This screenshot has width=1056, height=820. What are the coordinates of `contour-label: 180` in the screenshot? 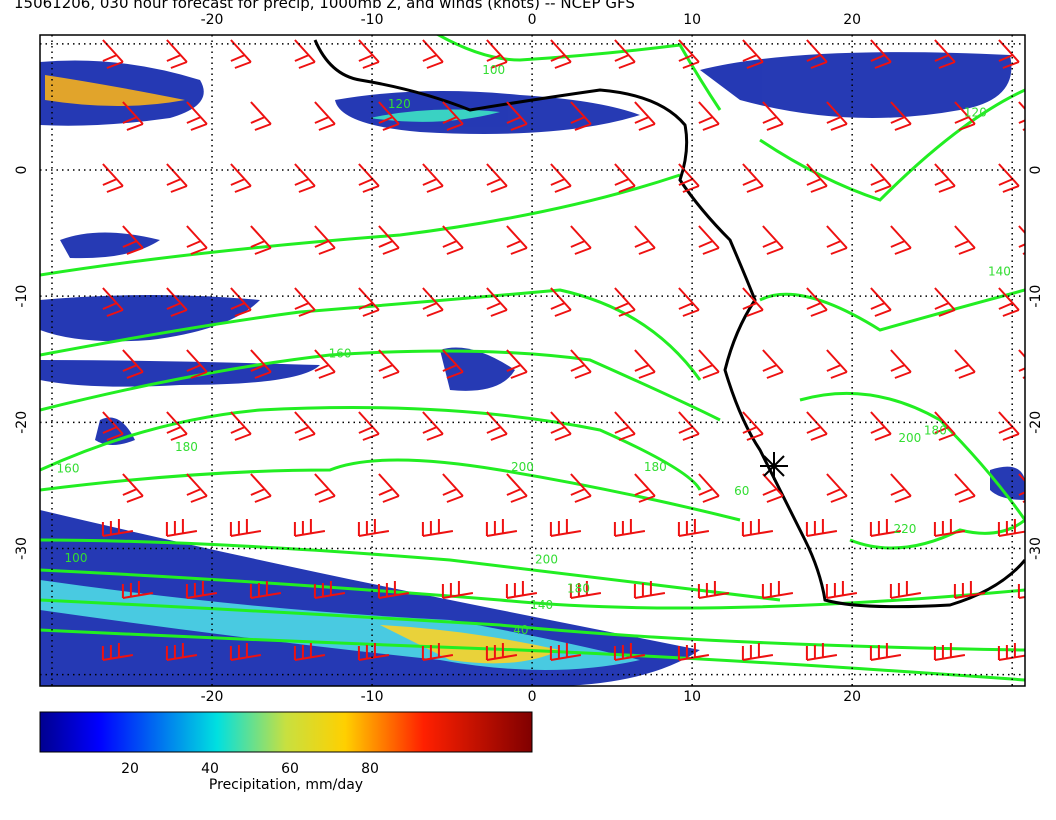 It's located at (578, 588).